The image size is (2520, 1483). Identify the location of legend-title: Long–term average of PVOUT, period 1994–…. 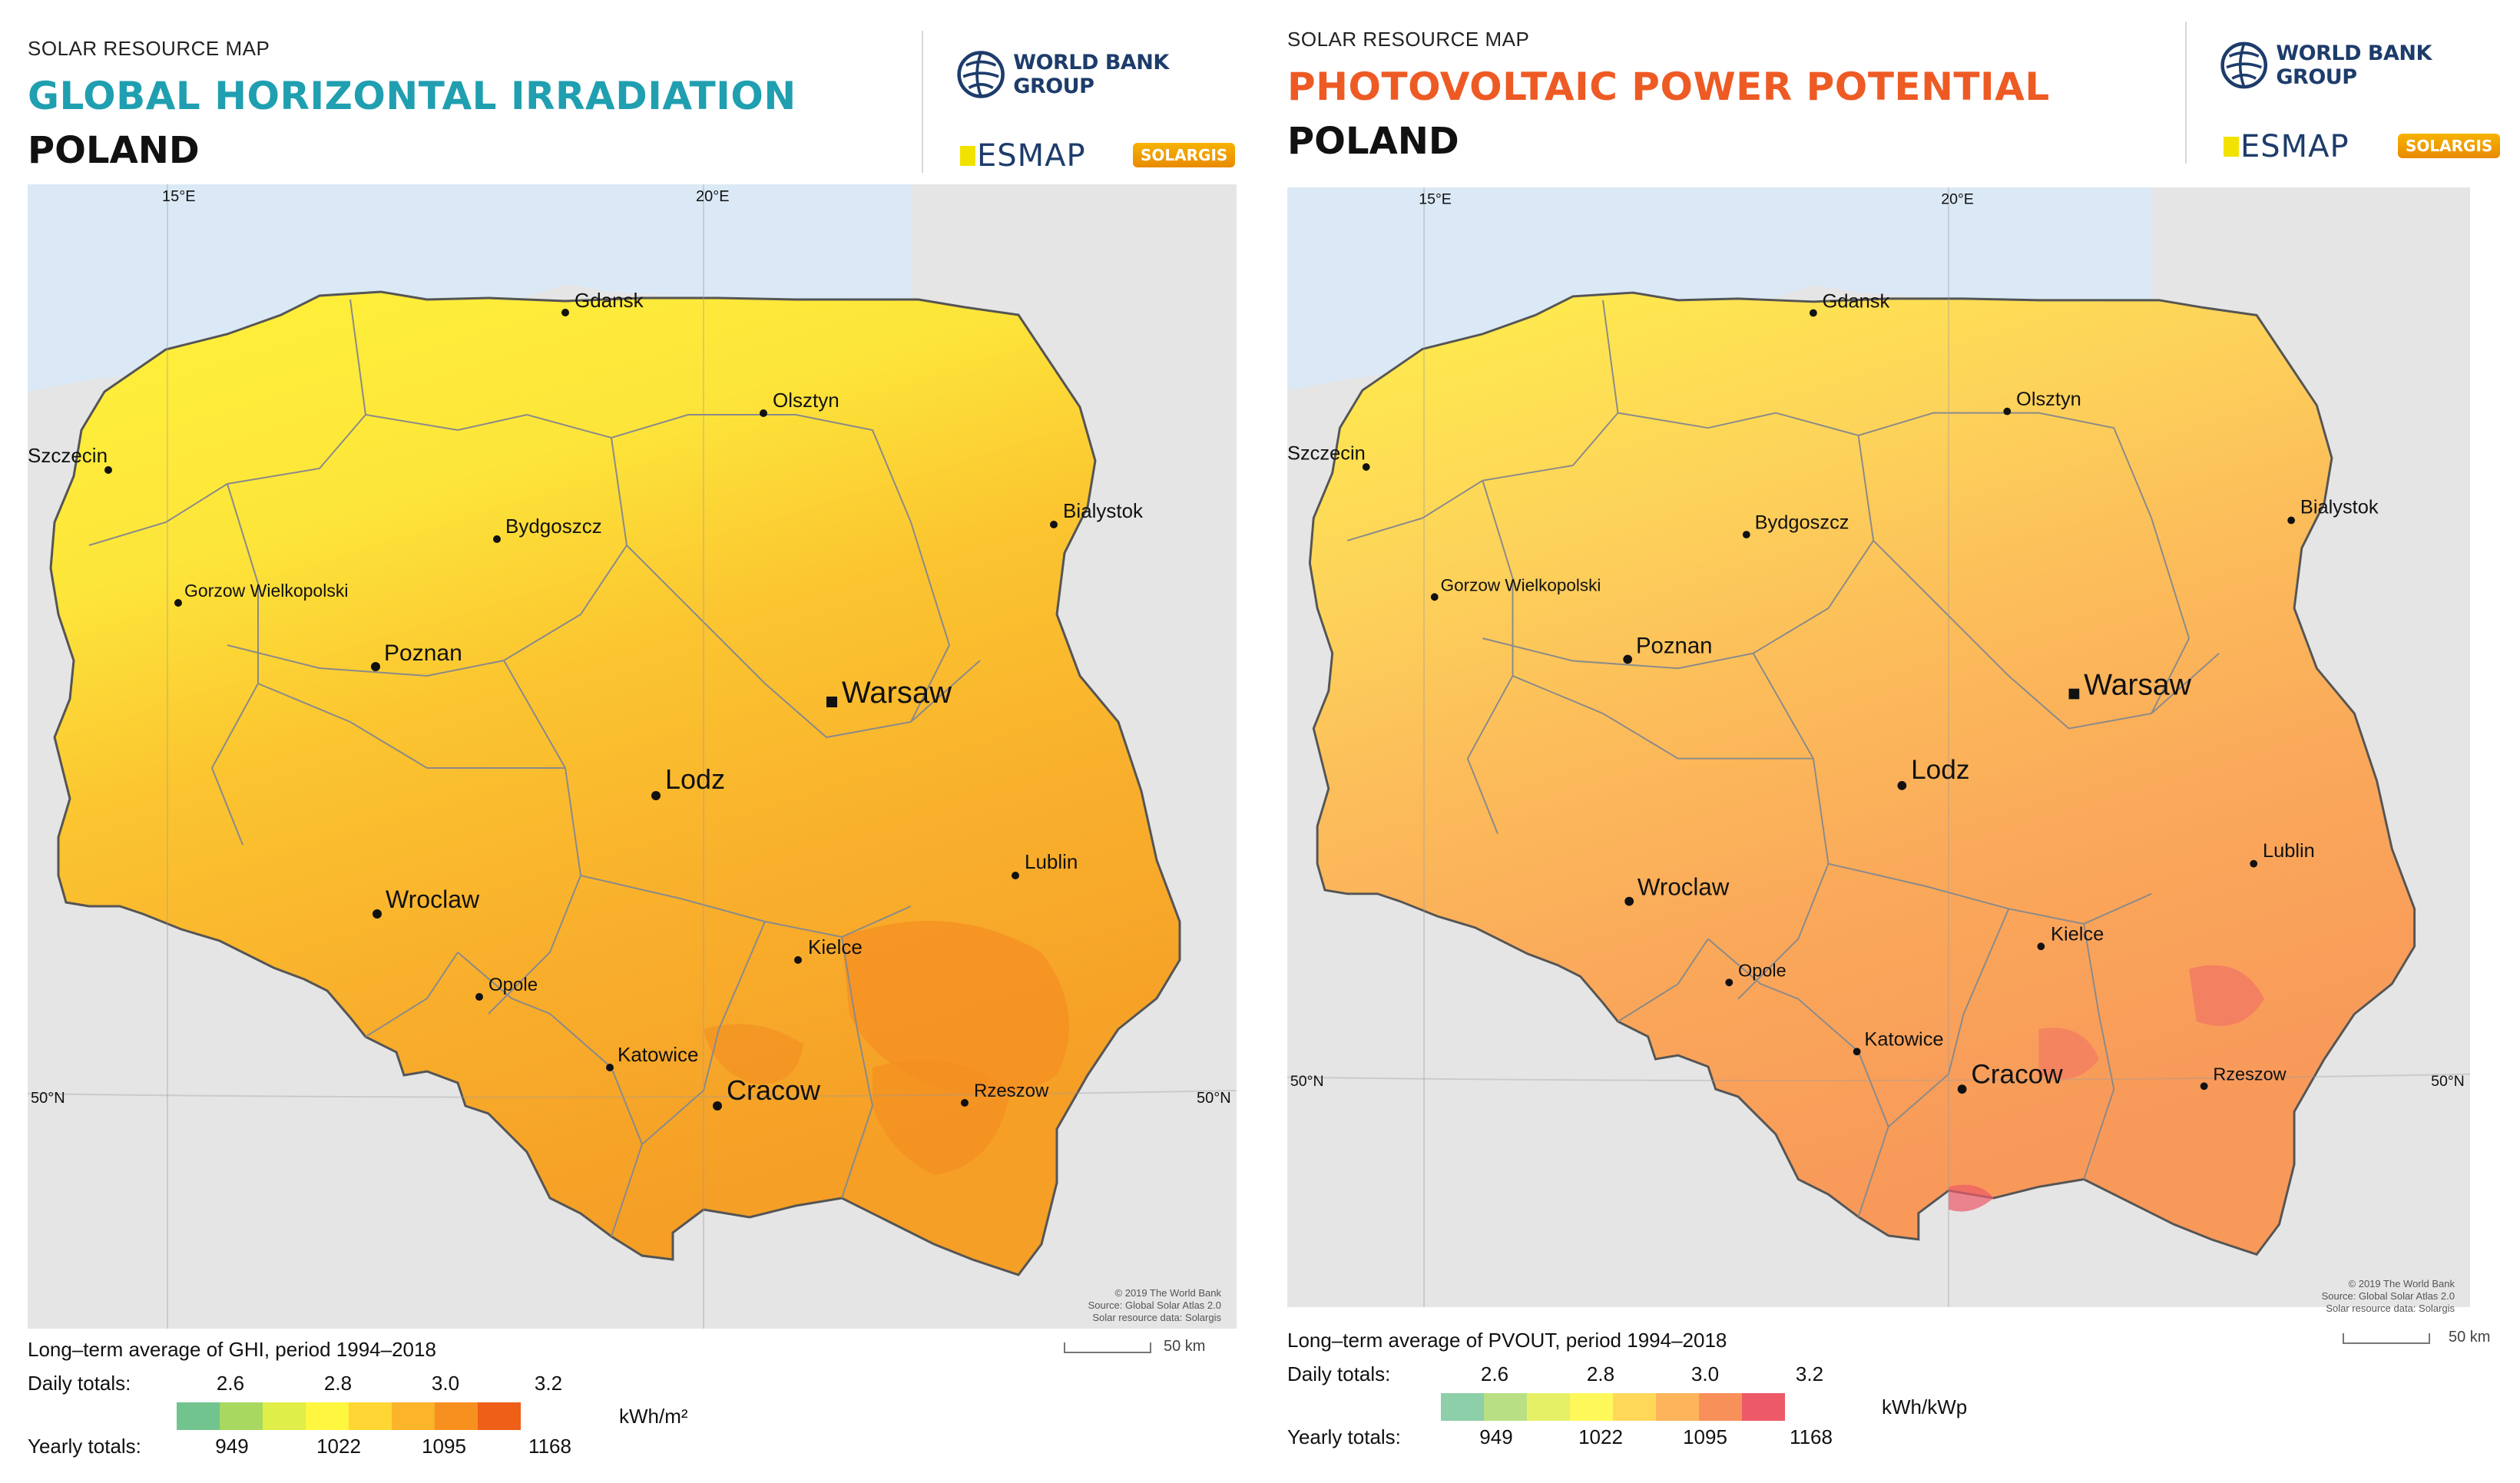
(1507, 1340).